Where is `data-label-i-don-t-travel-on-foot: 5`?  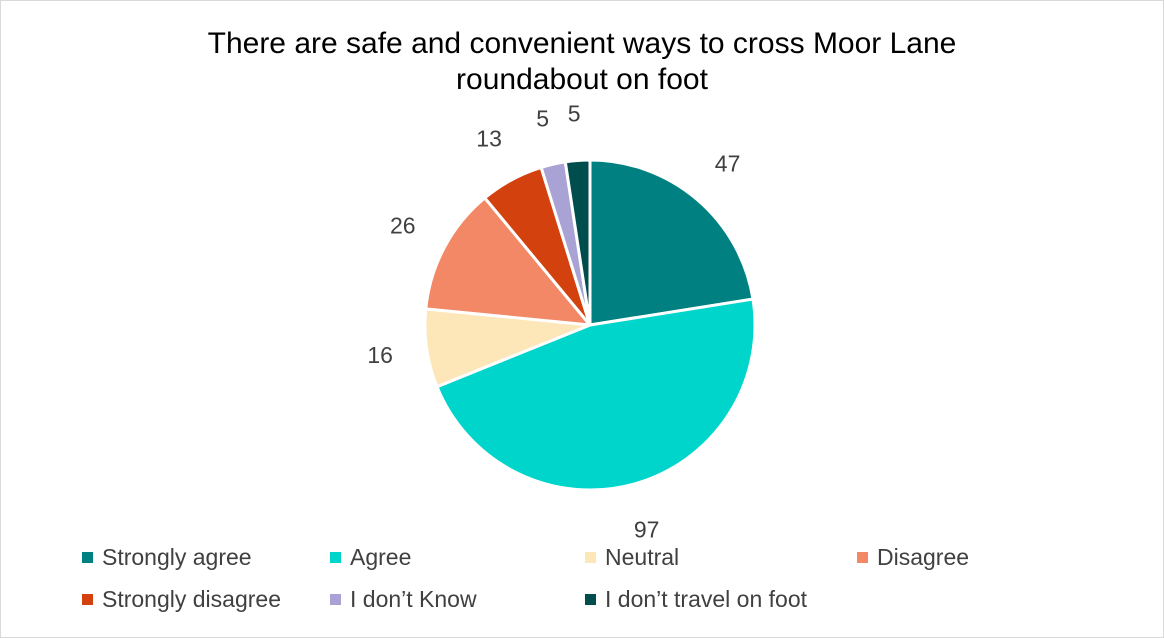
data-label-i-don-t-travel-on-foot: 5 is located at coordinates (574, 114).